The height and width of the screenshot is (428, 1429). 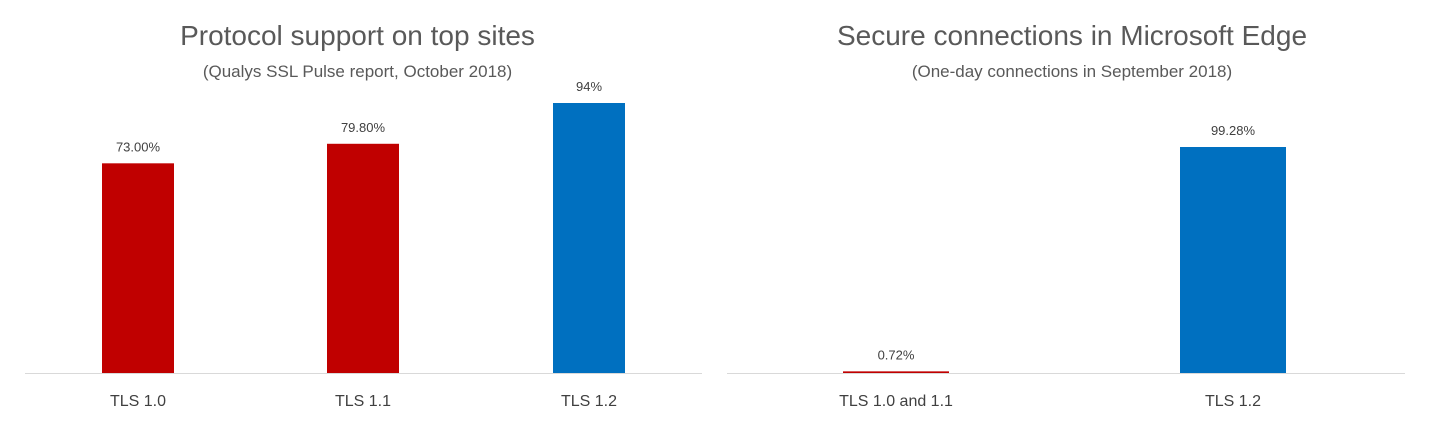 I want to click on x-tick-label: TLS 1.0, so click(x=138, y=401).